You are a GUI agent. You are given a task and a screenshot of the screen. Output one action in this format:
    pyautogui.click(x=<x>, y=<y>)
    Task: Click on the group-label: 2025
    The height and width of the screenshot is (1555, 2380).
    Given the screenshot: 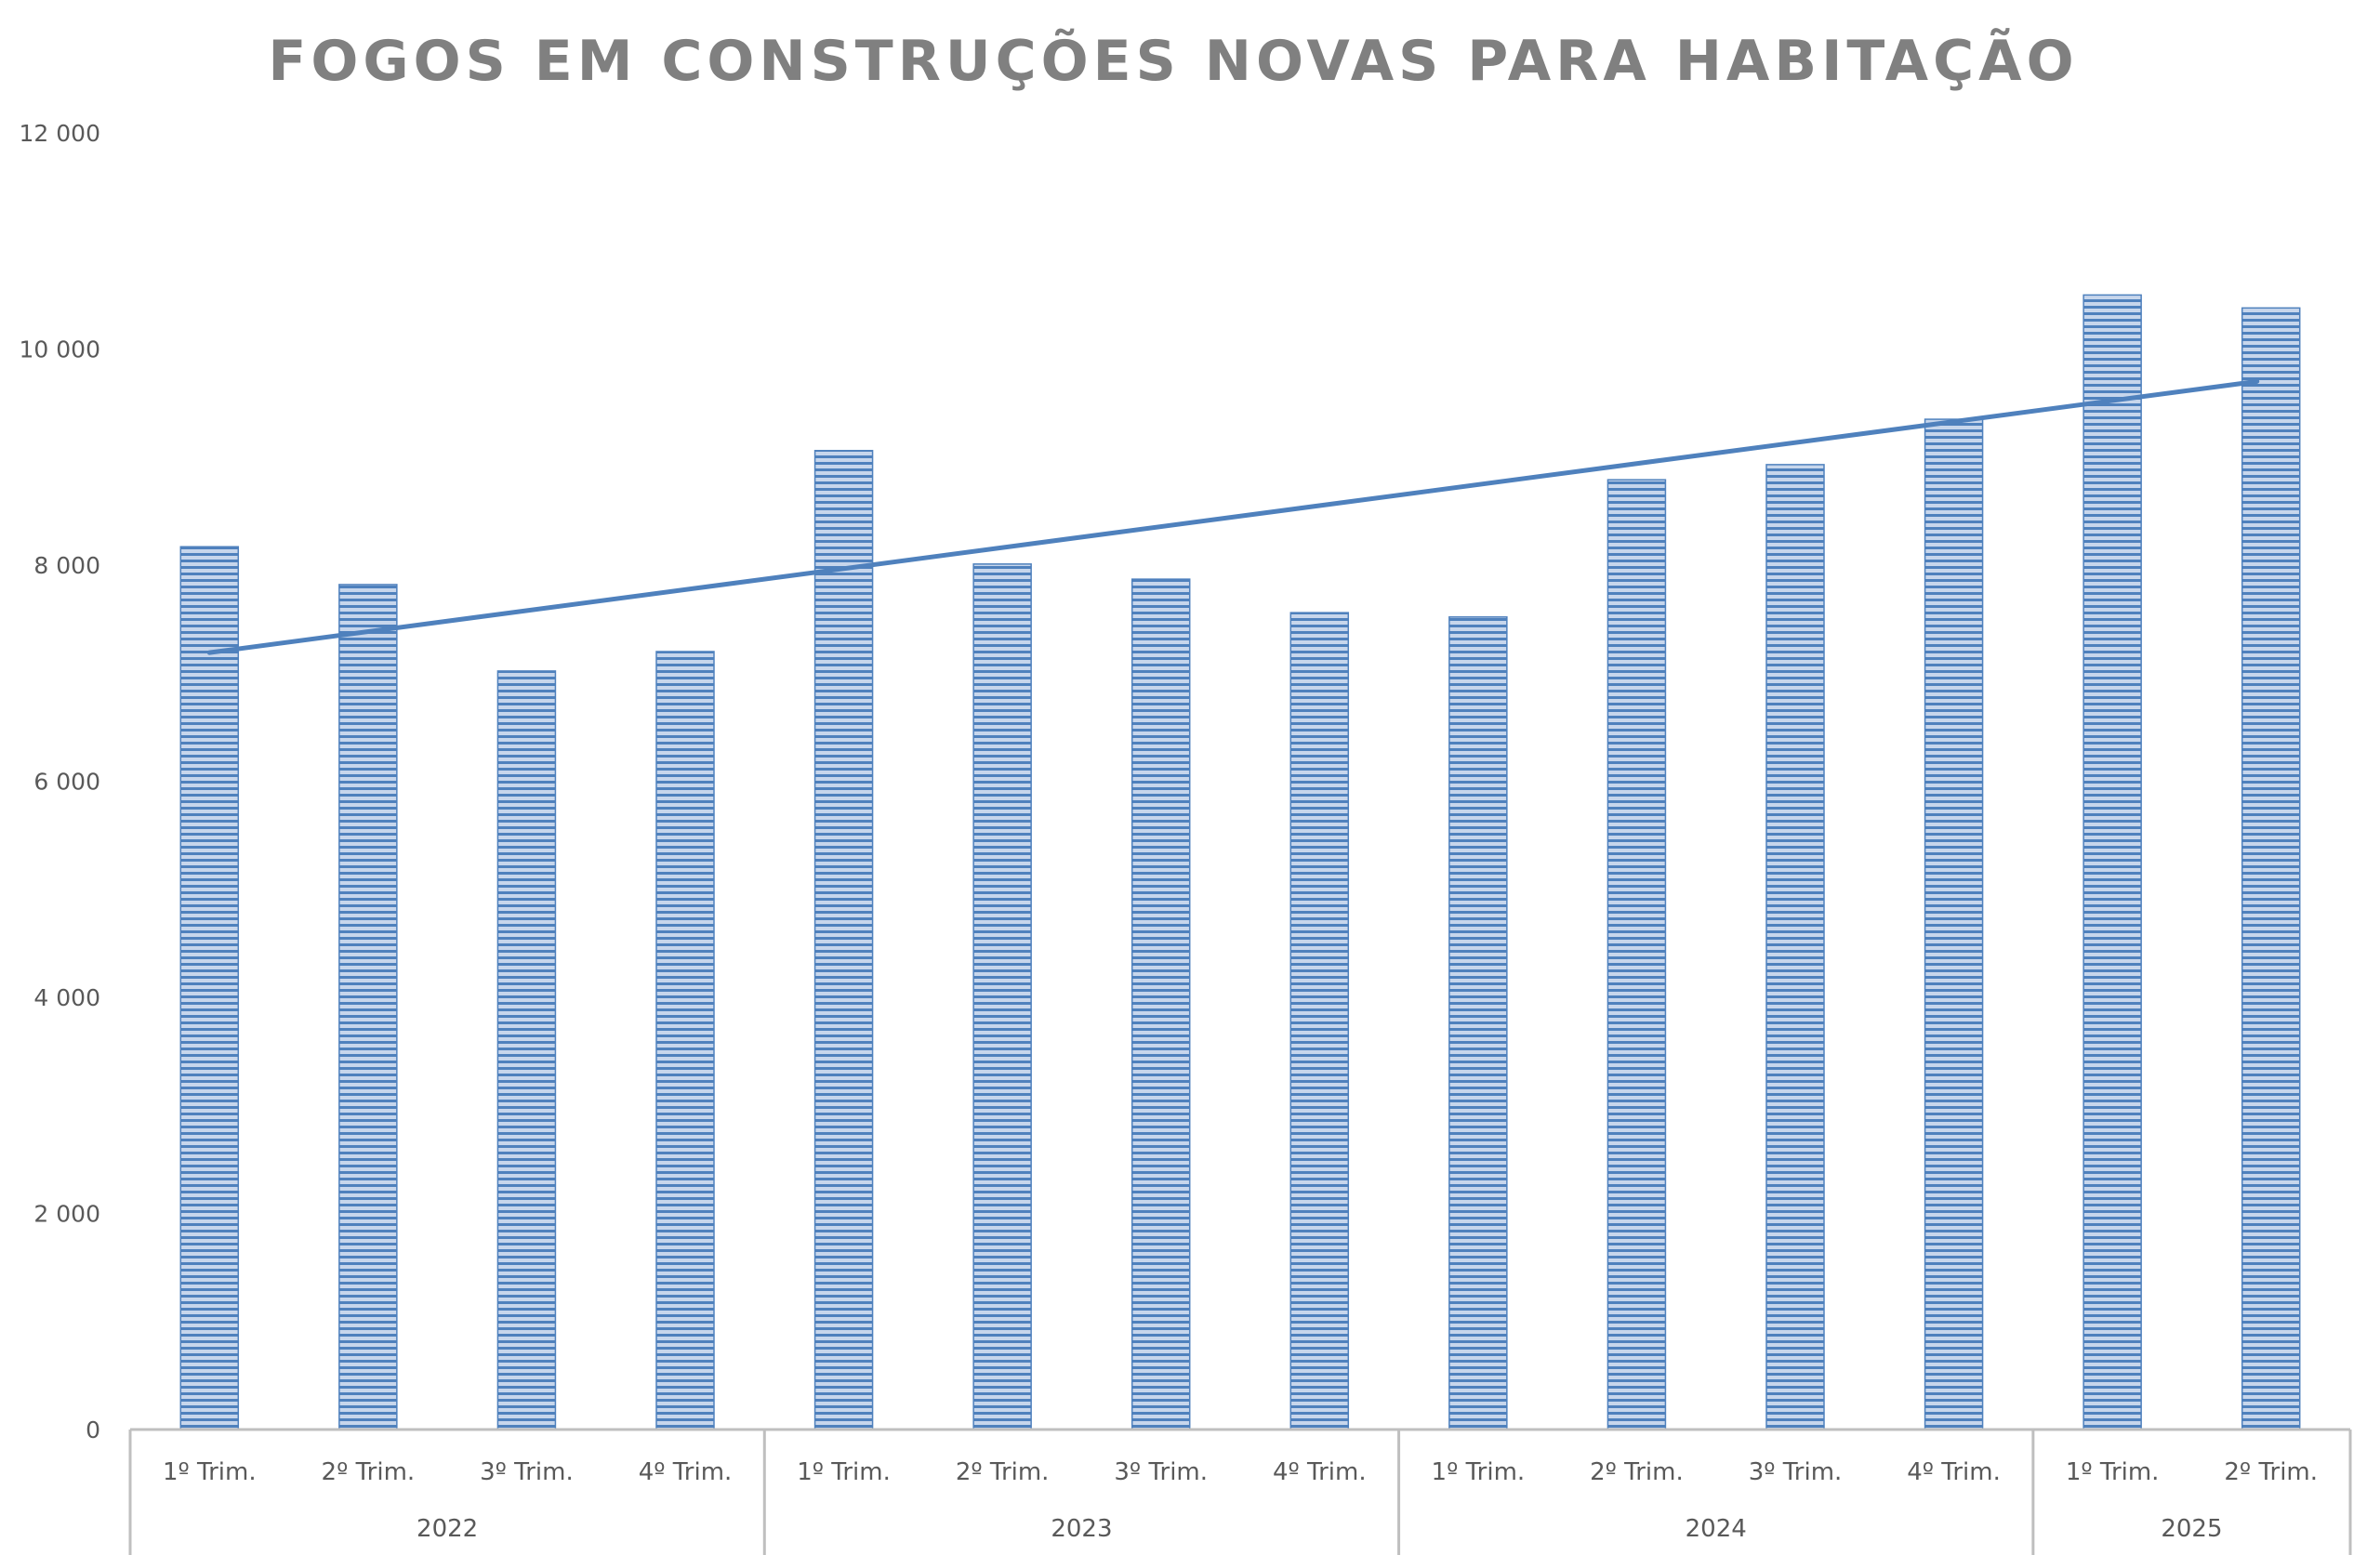 What is the action you would take?
    pyautogui.click(x=2191, y=1529)
    